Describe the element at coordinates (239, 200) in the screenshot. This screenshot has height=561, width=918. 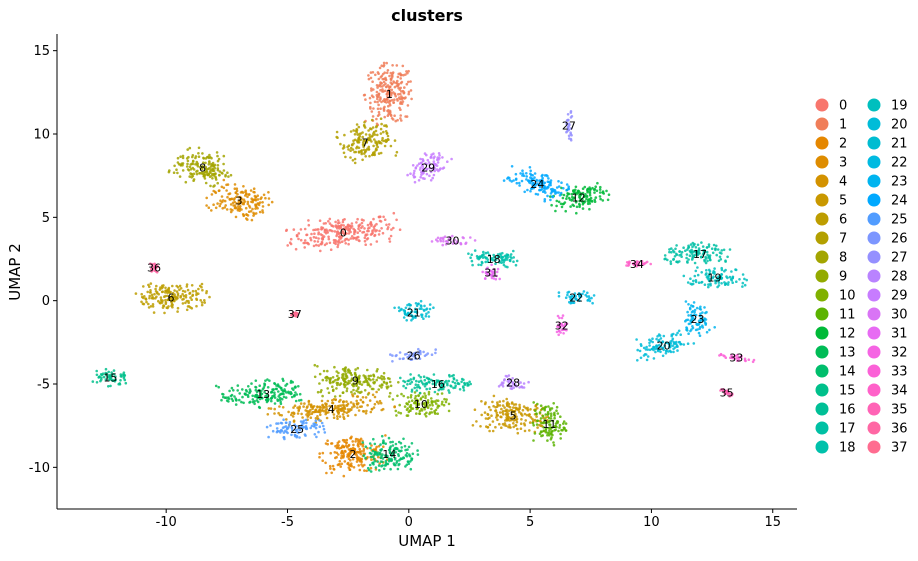
I see `cluster-3-points` at that location.